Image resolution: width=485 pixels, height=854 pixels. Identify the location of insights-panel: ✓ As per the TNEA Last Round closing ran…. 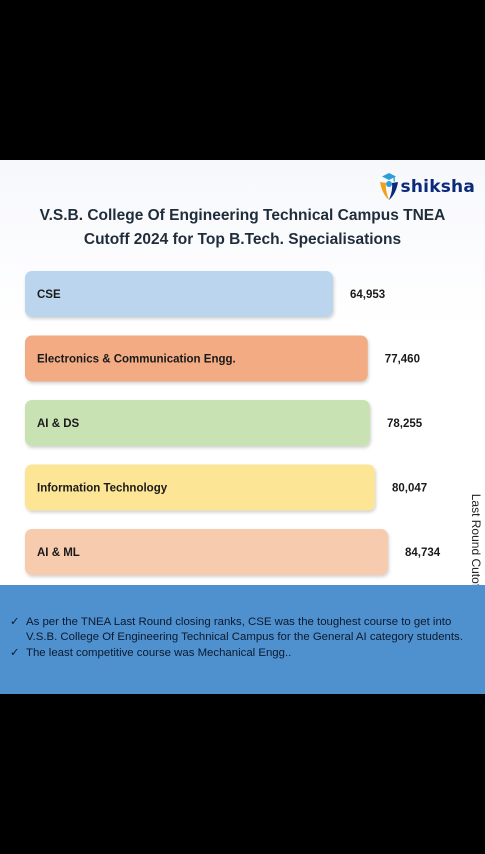
(242, 639).